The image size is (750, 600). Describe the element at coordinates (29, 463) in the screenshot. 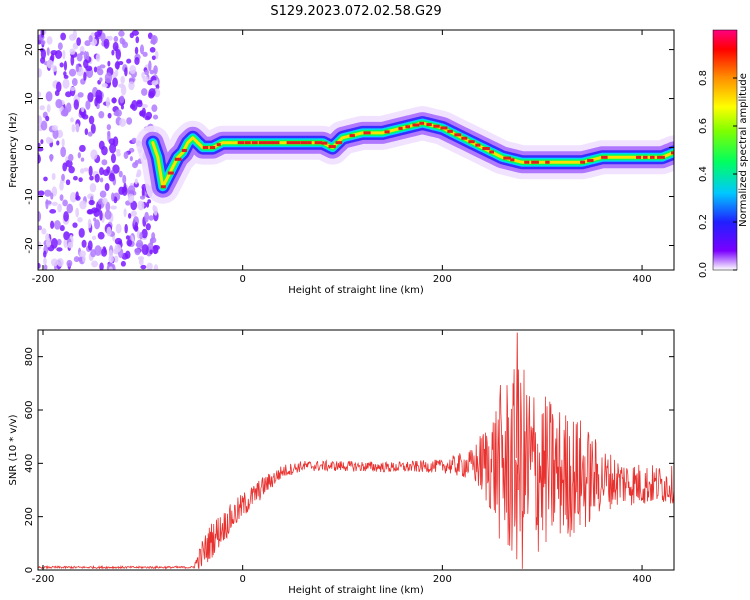

I see `y-tick-label: 400` at that location.